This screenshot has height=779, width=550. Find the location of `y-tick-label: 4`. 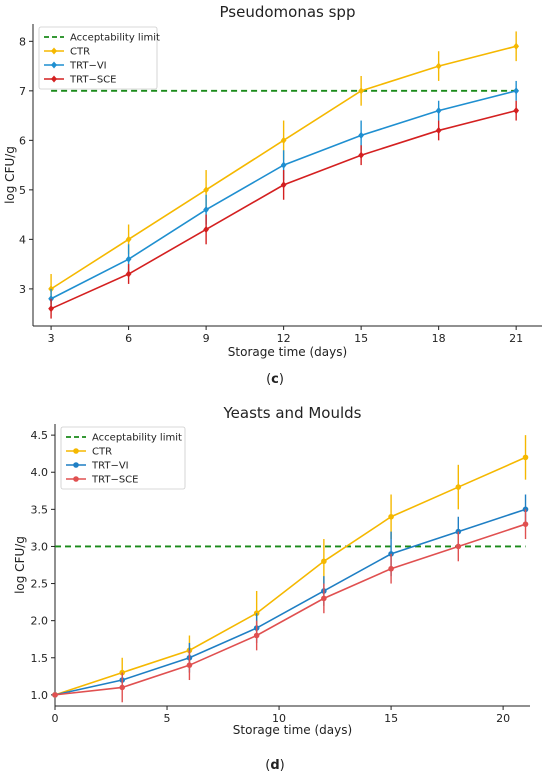

y-tick-label: 4 is located at coordinates (22, 239).